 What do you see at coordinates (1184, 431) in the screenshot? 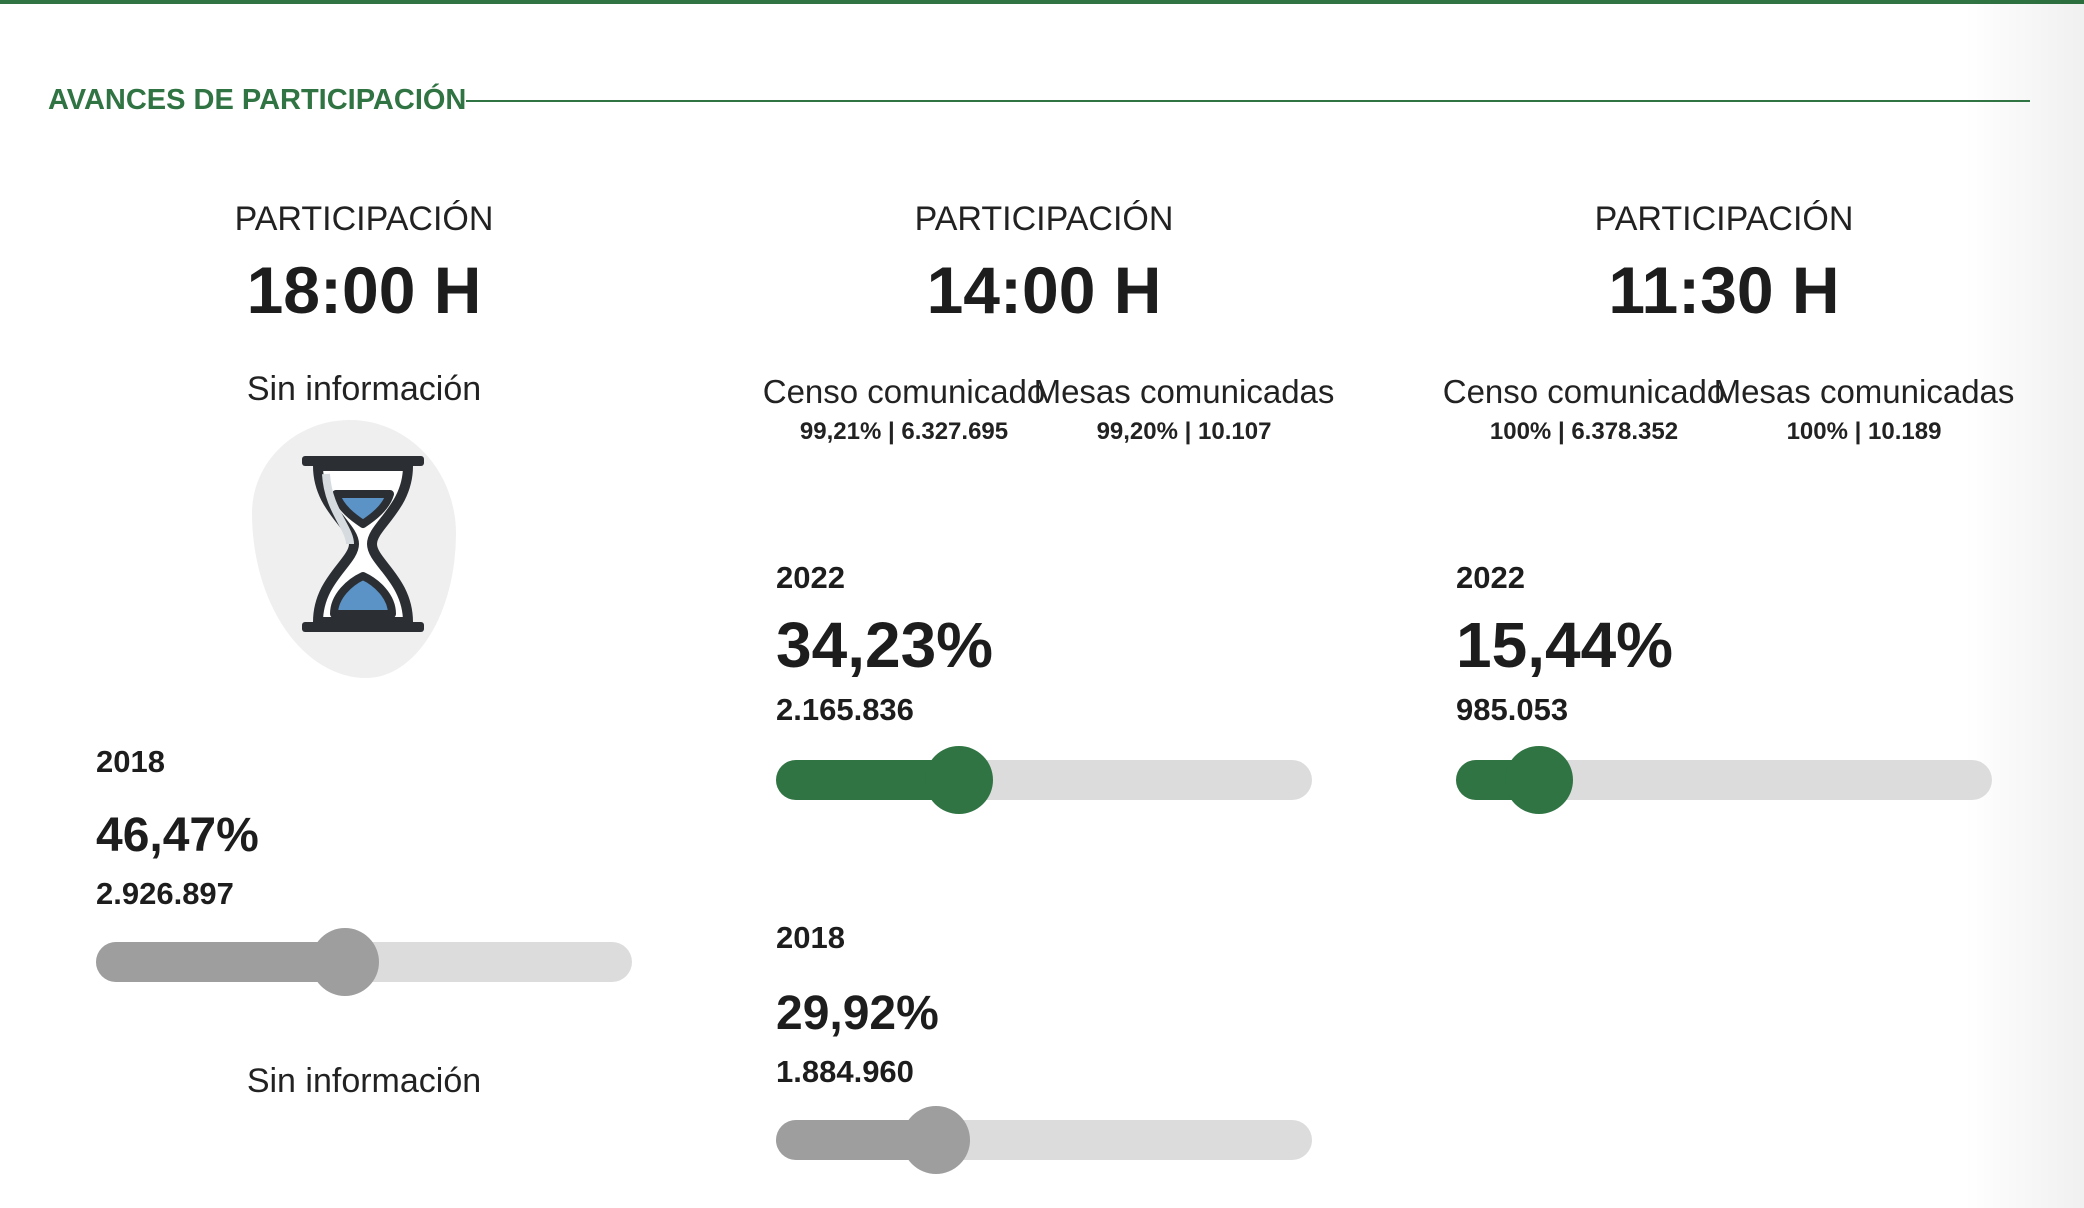
I see `tables-value: 99,20% | 10.107` at bounding box center [1184, 431].